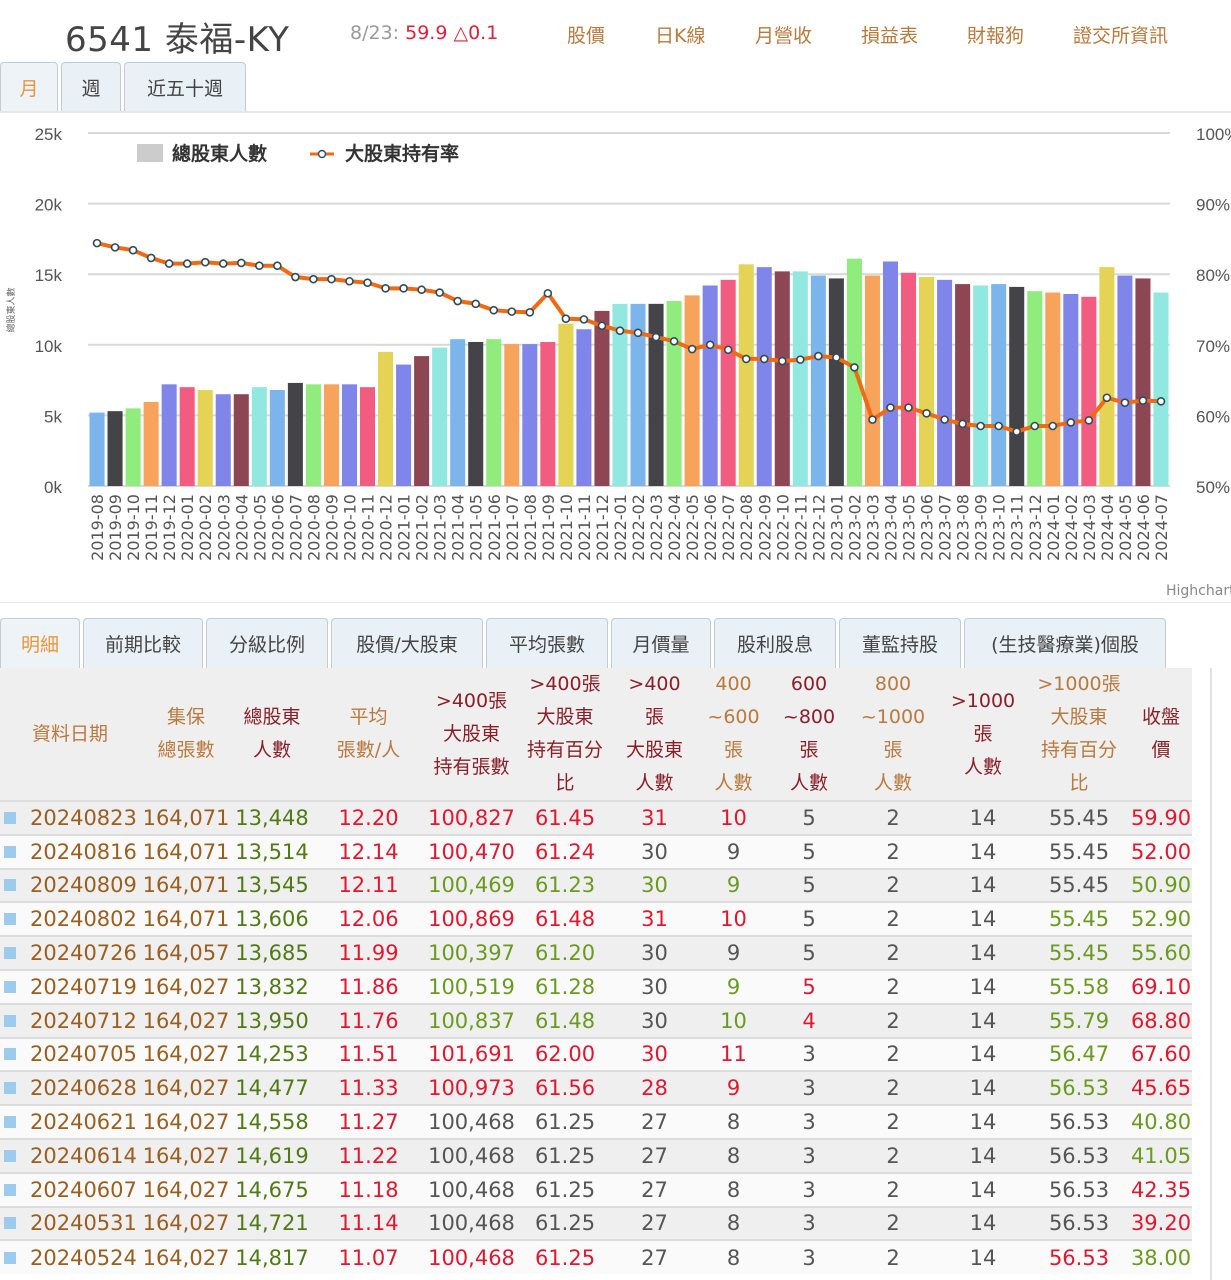 The image size is (1231, 1280). Describe the element at coordinates (733, 1088) in the screenshot. I see `value-cell: 9` at that location.